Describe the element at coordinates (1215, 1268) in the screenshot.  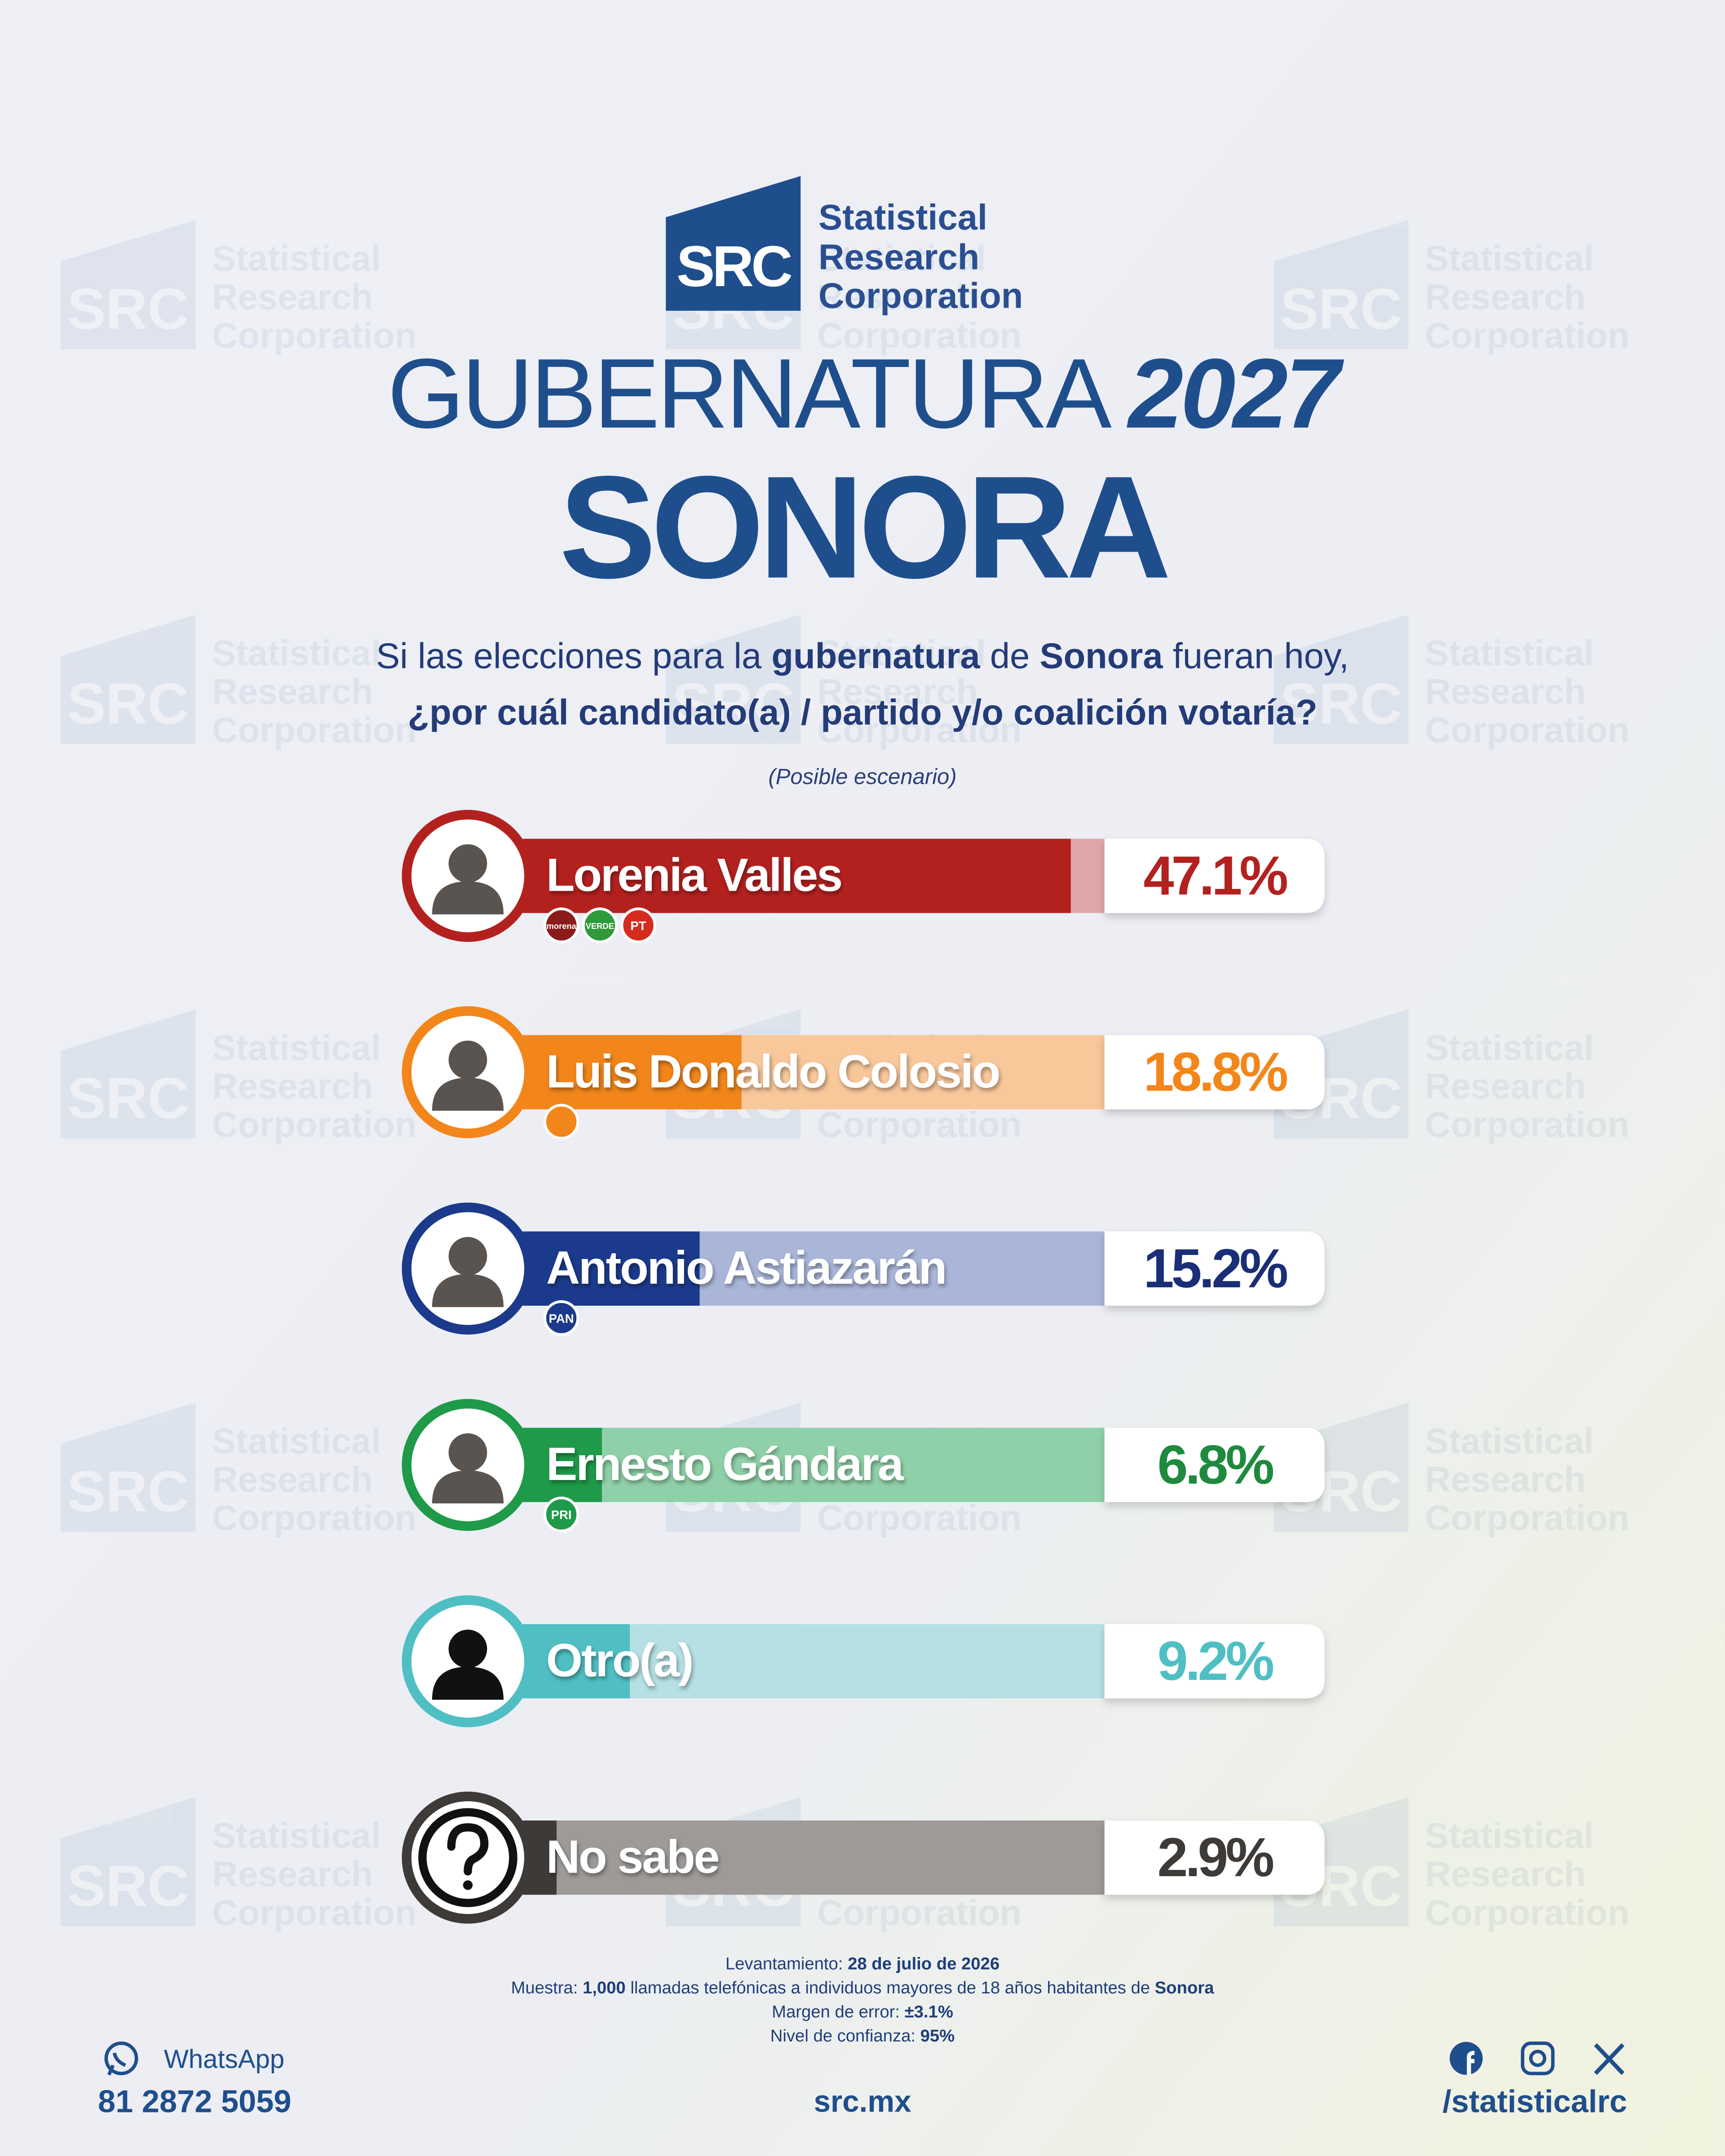
I see `value-label: 15.2%` at that location.